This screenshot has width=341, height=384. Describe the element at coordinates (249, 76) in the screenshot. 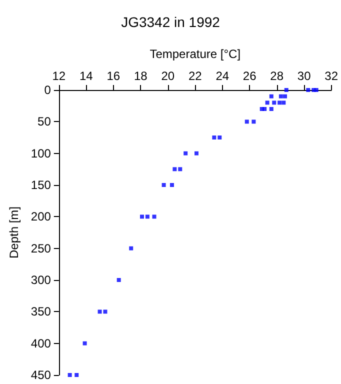

I see `x-tick-label: 26` at that location.